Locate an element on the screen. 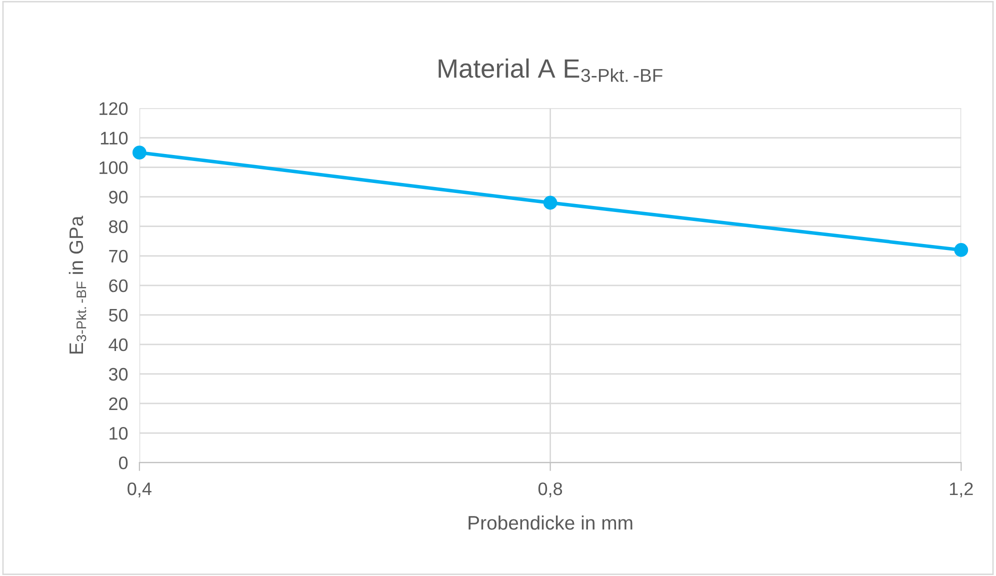 The image size is (996, 576). y-tick-label: 60 is located at coordinates (118, 285).